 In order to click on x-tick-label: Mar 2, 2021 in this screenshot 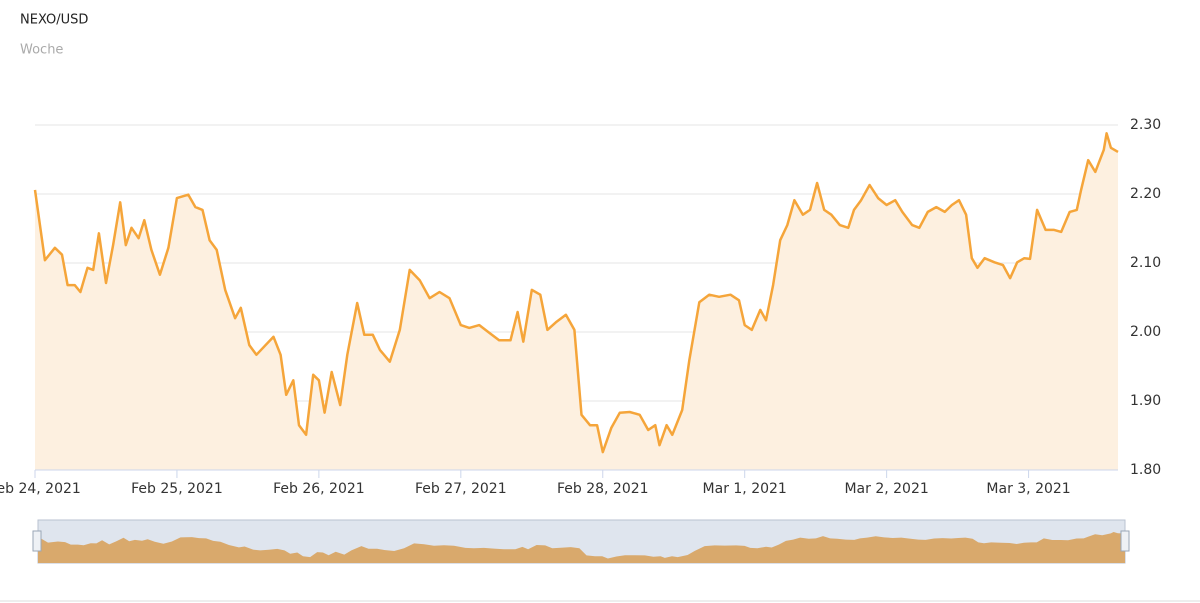, I will do `click(886, 489)`.